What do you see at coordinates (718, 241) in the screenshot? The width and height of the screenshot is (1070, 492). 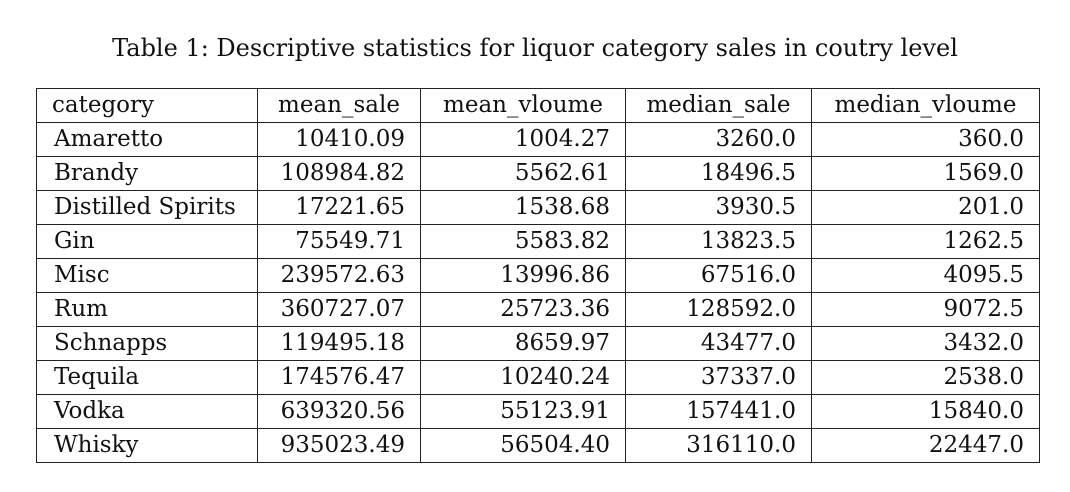 I see `cell-median-sale: 13823.5` at bounding box center [718, 241].